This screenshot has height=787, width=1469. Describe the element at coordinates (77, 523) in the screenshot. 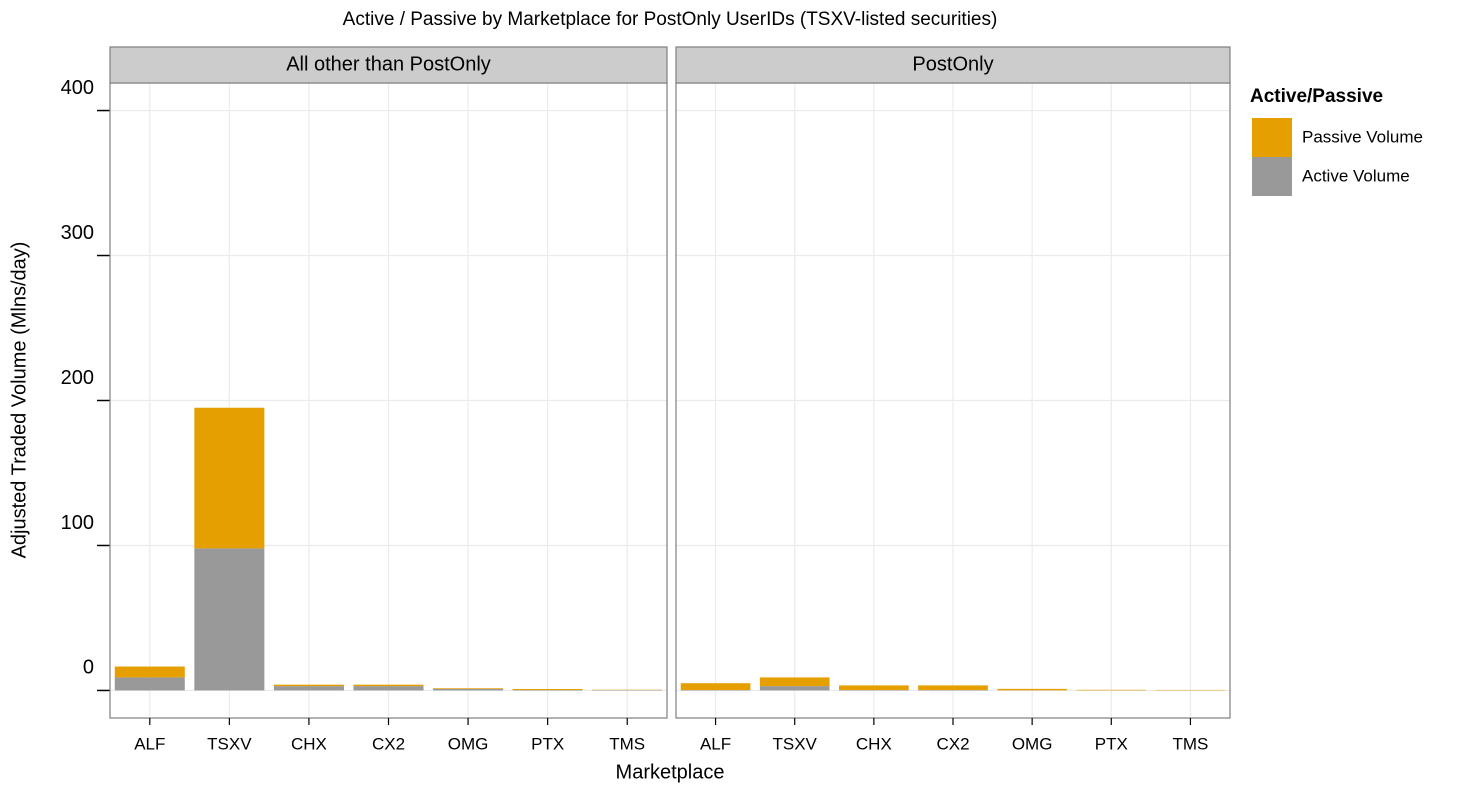

I see `y-tick-label: 100` at that location.